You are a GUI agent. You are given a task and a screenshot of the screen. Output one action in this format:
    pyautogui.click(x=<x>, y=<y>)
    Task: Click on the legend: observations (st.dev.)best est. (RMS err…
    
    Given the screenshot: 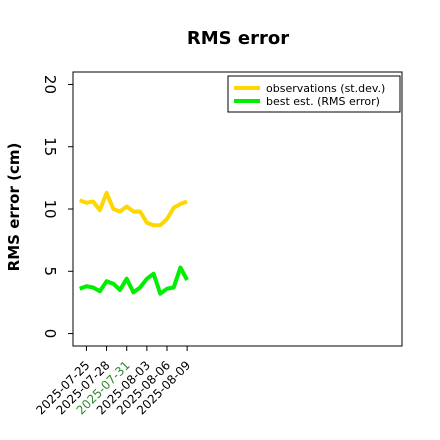 What is the action you would take?
    pyautogui.click(x=314, y=94)
    